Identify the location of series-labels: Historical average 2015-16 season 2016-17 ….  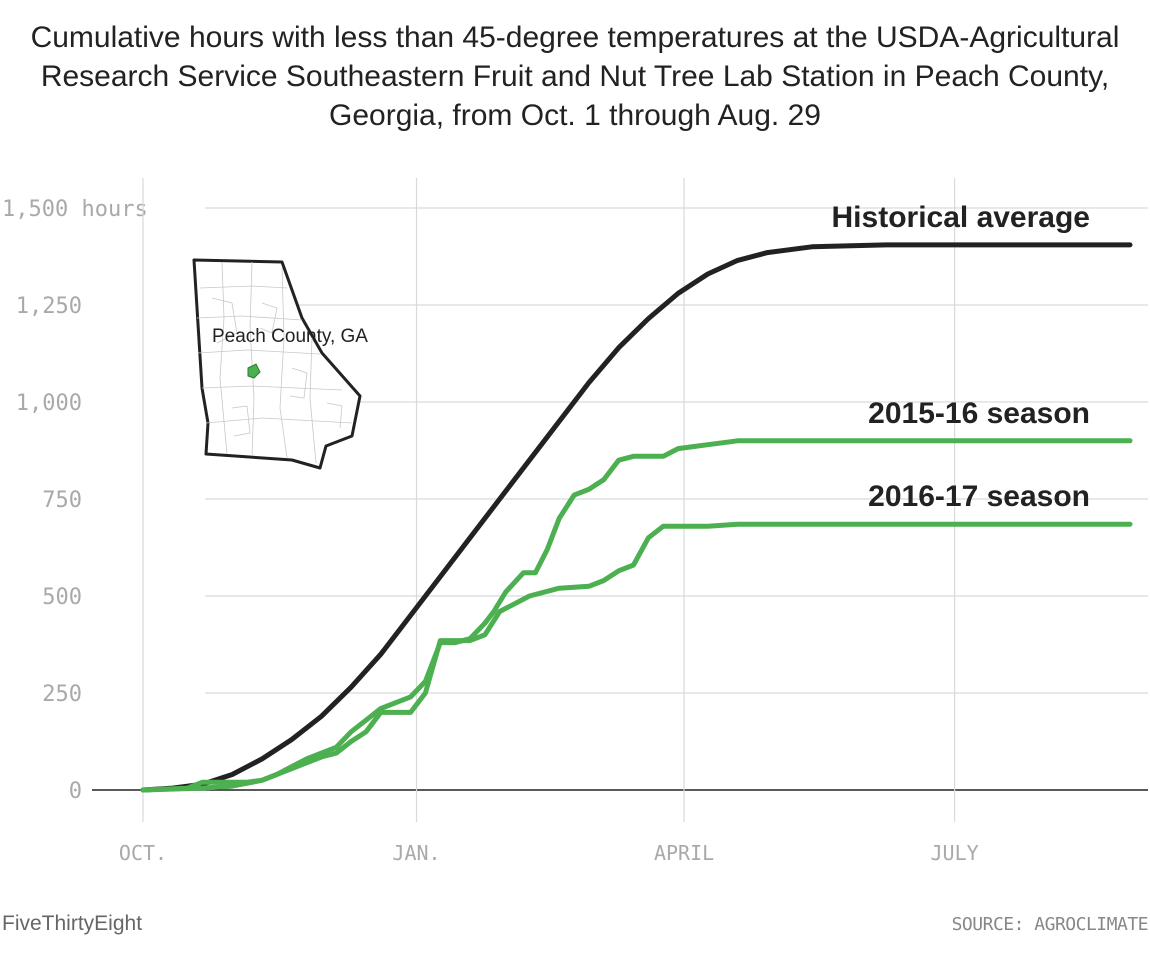
(961, 357).